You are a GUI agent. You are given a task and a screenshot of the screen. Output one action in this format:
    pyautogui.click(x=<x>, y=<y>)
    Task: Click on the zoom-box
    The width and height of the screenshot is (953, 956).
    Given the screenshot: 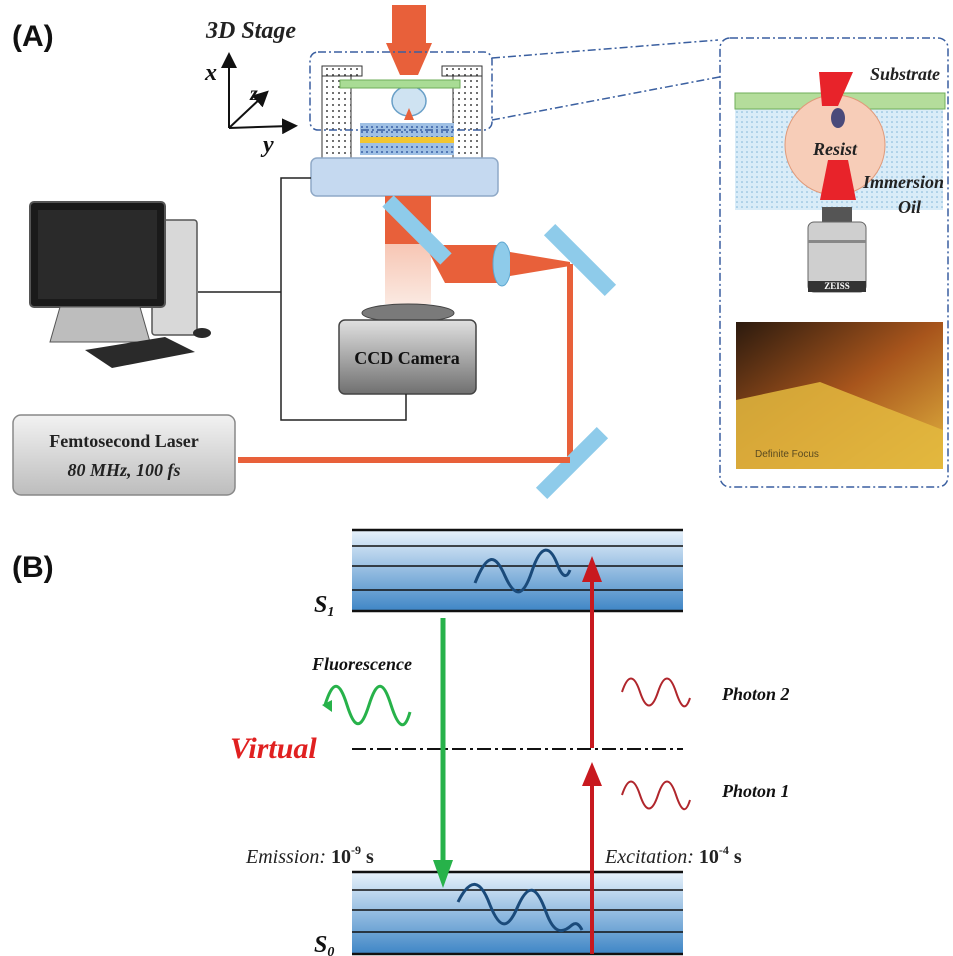 What is the action you would take?
    pyautogui.click(x=401, y=91)
    